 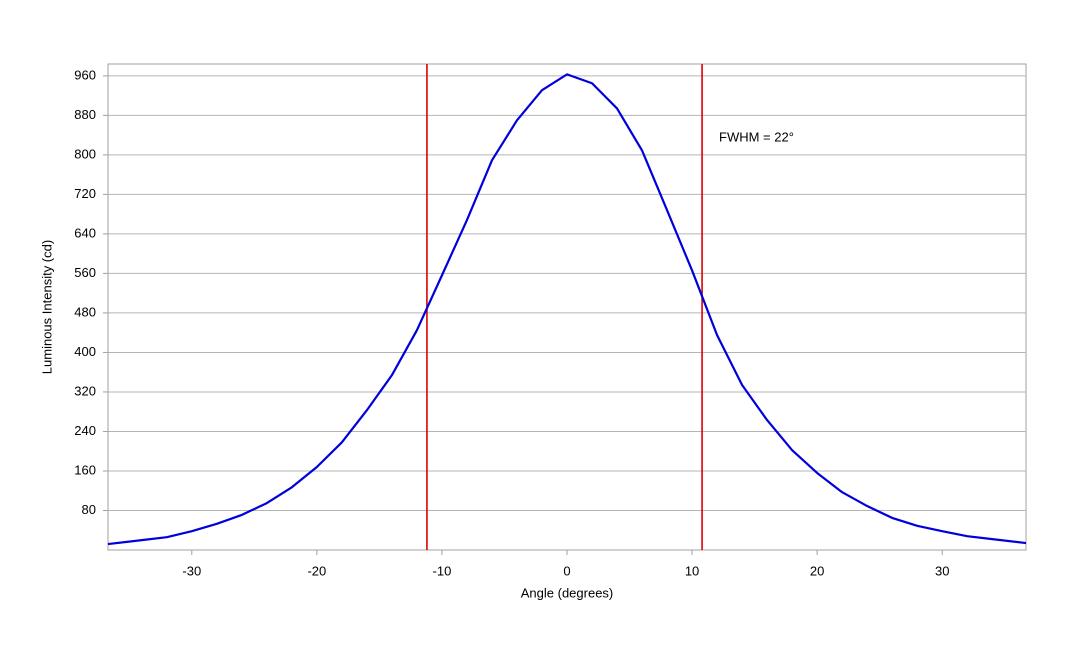 I want to click on y-tick-label: 640, so click(x=85, y=232).